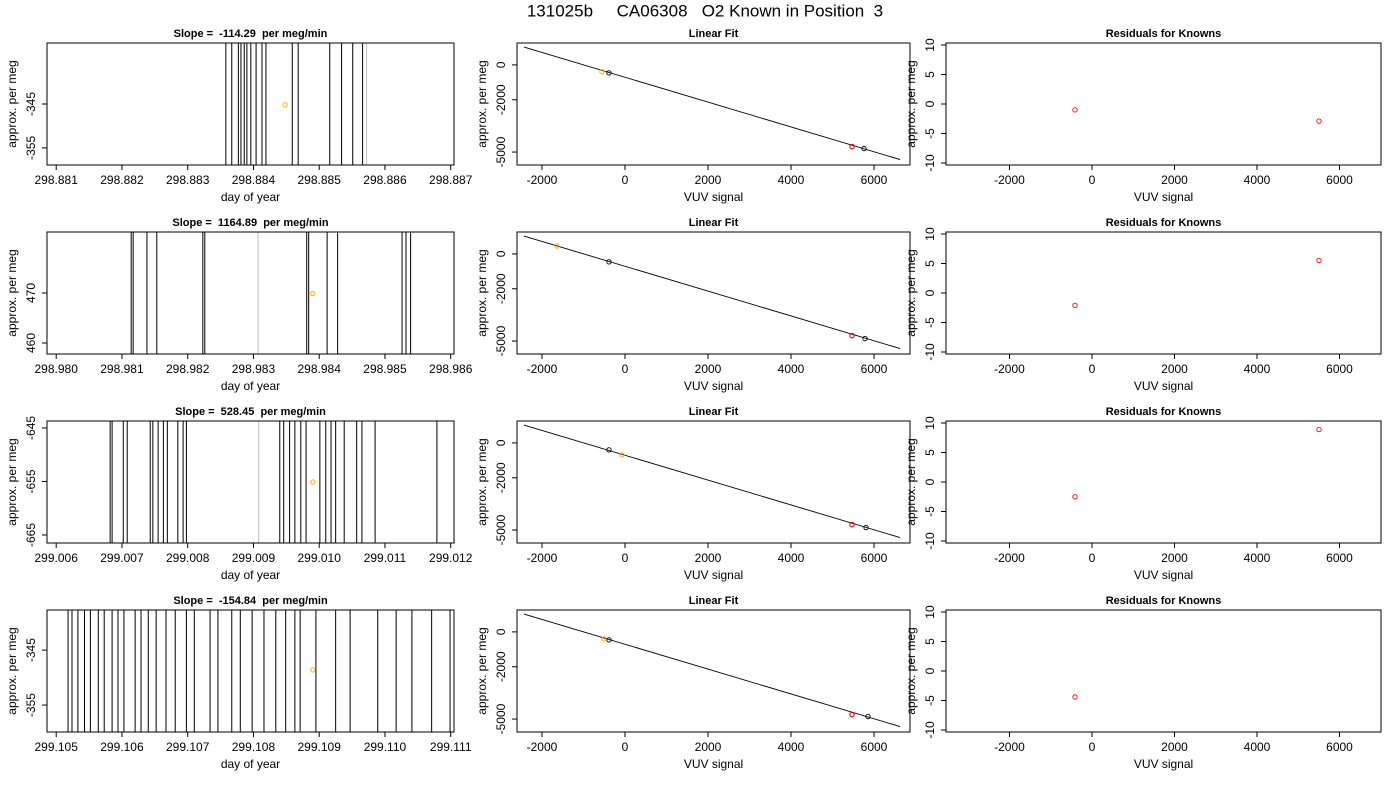 This screenshot has height=800, width=1400. Describe the element at coordinates (57, 369) in the screenshot. I see `x-tick-label: 298.980` at that location.